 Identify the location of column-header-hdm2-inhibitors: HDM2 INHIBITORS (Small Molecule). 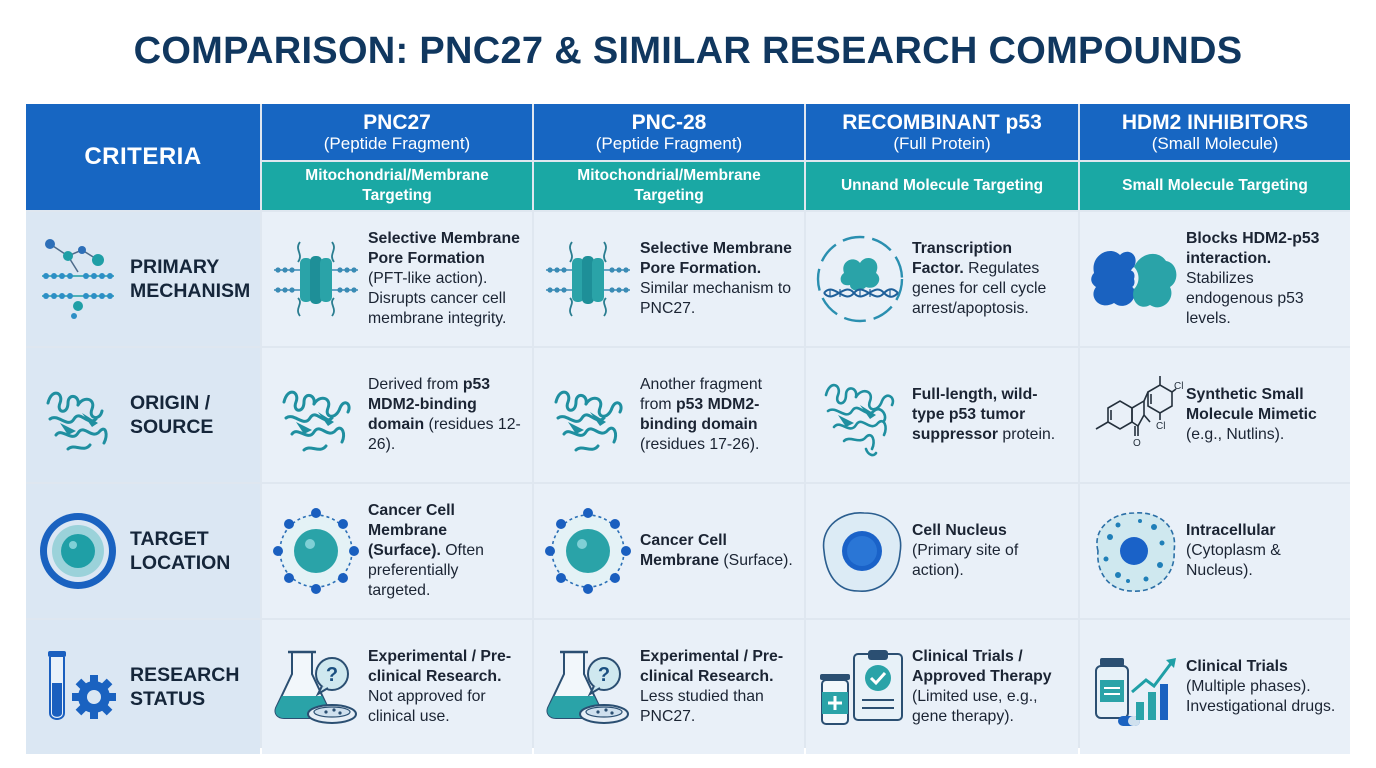
(1215, 132).